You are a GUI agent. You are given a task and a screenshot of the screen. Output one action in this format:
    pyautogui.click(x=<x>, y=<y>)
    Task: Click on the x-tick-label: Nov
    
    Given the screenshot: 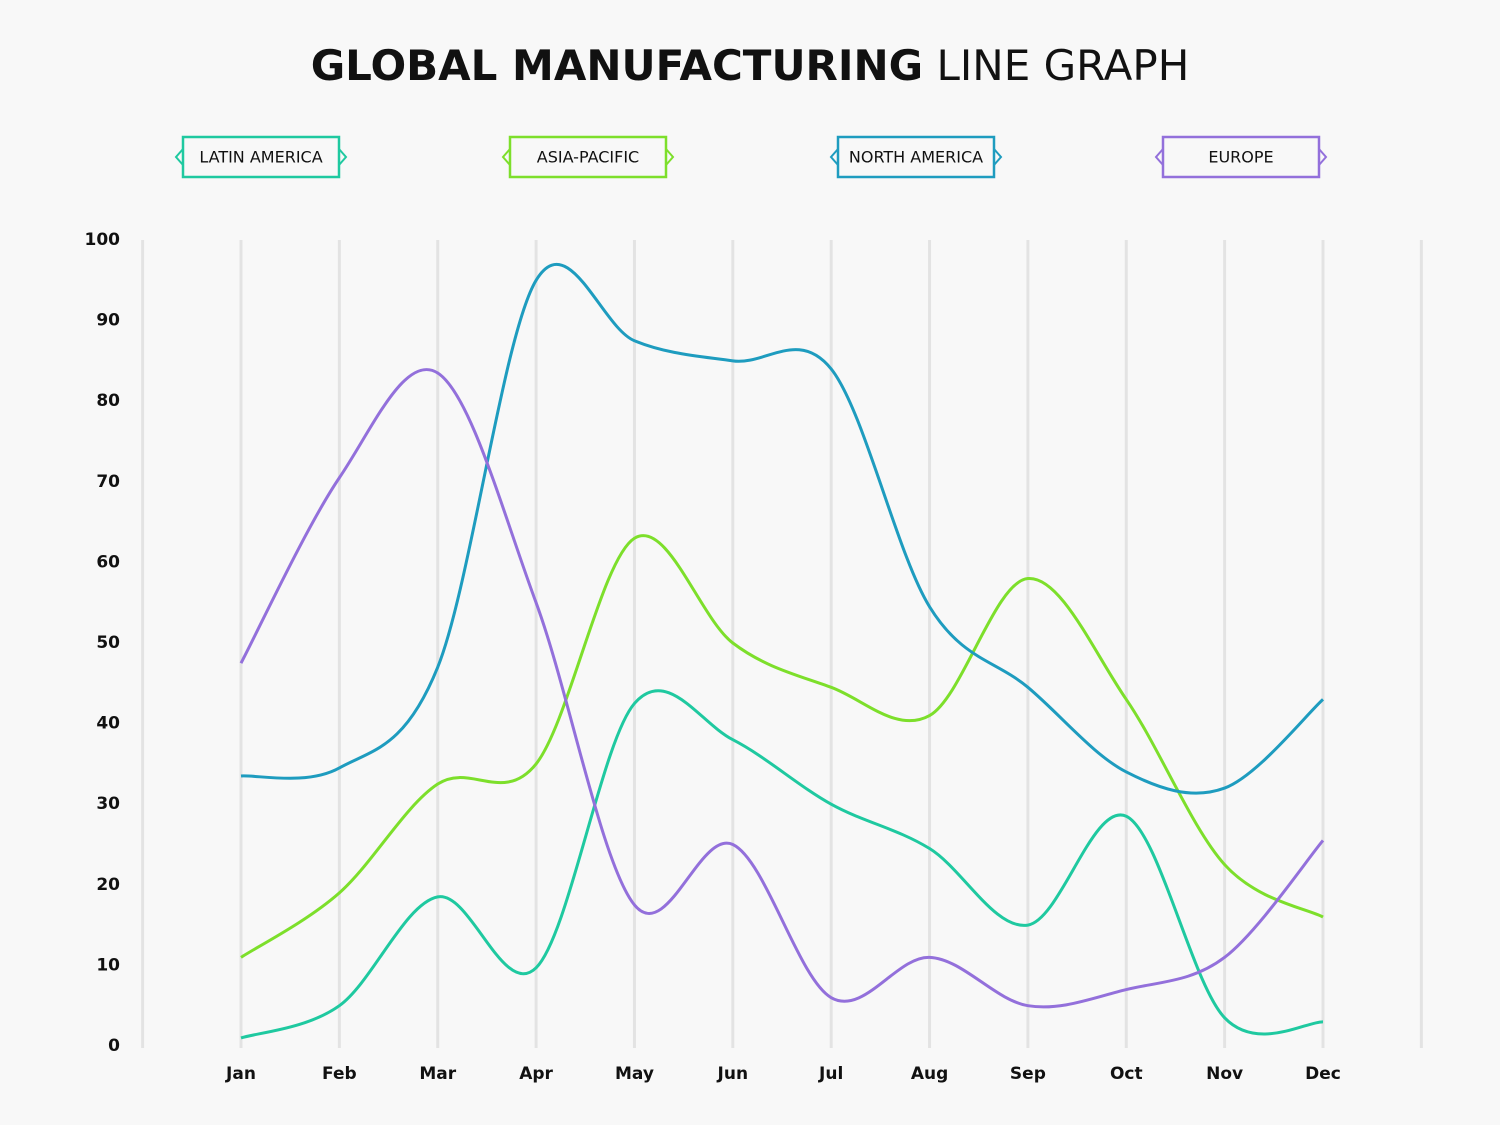 What is the action you would take?
    pyautogui.click(x=1224, y=1074)
    